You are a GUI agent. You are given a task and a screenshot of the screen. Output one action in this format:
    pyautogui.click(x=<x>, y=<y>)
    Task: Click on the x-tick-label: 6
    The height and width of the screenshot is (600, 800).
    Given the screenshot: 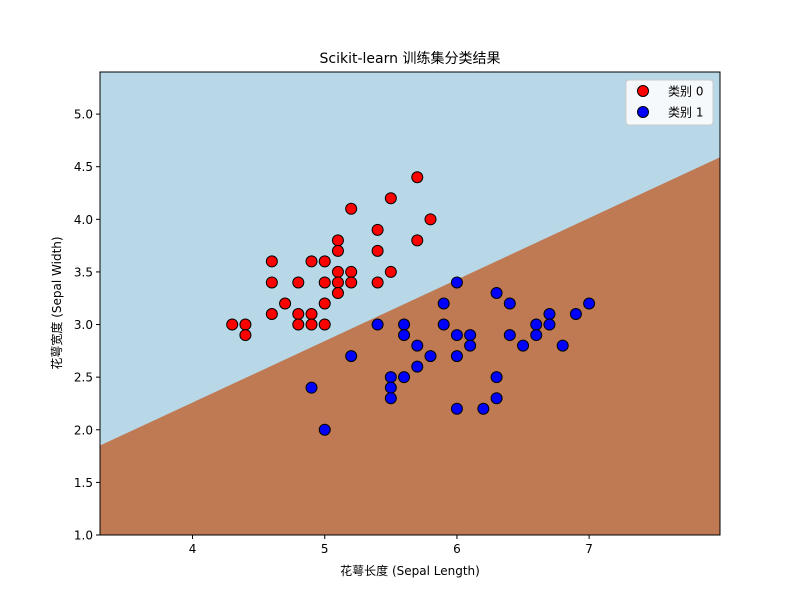 What is the action you would take?
    pyautogui.click(x=457, y=549)
    